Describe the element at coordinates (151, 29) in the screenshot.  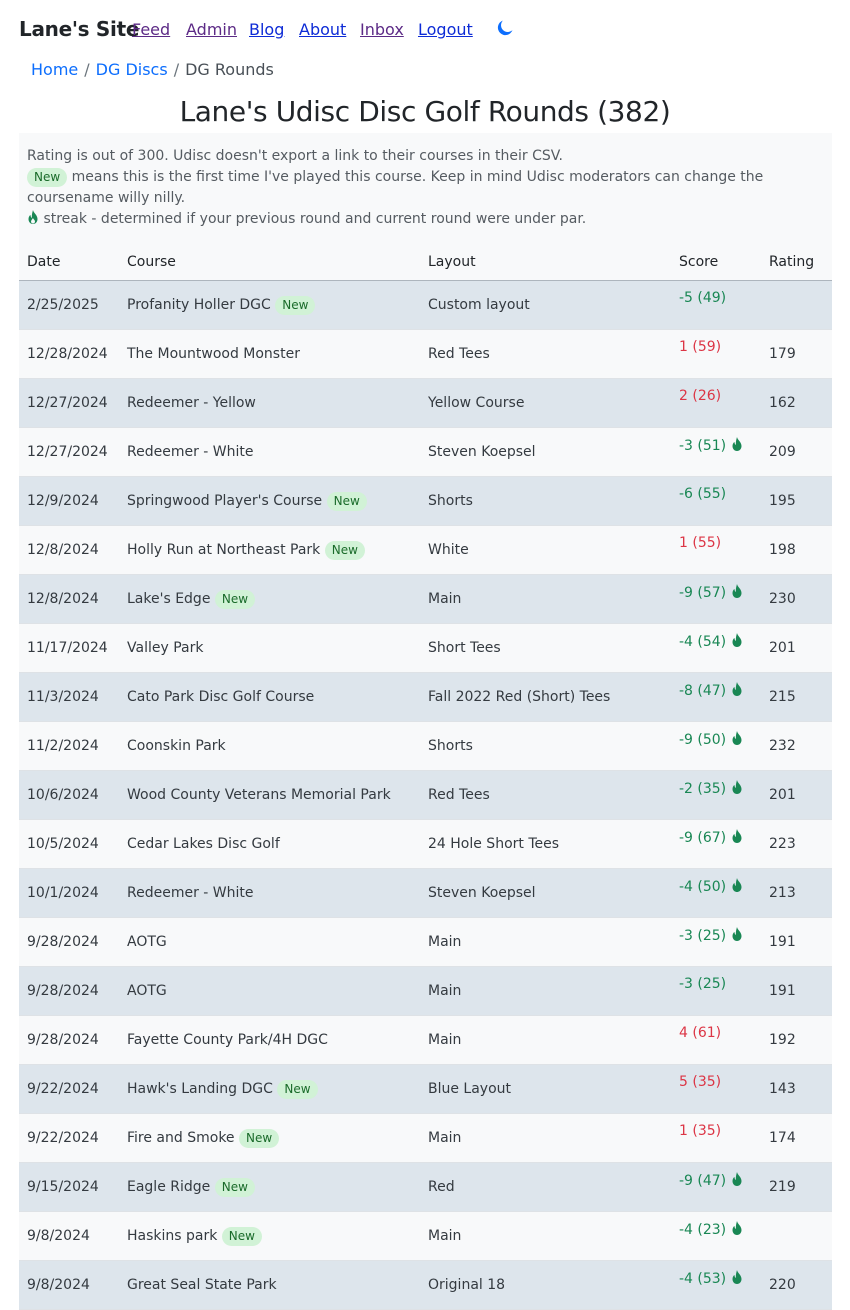
I see `nav-link-feed: Feed` at that location.